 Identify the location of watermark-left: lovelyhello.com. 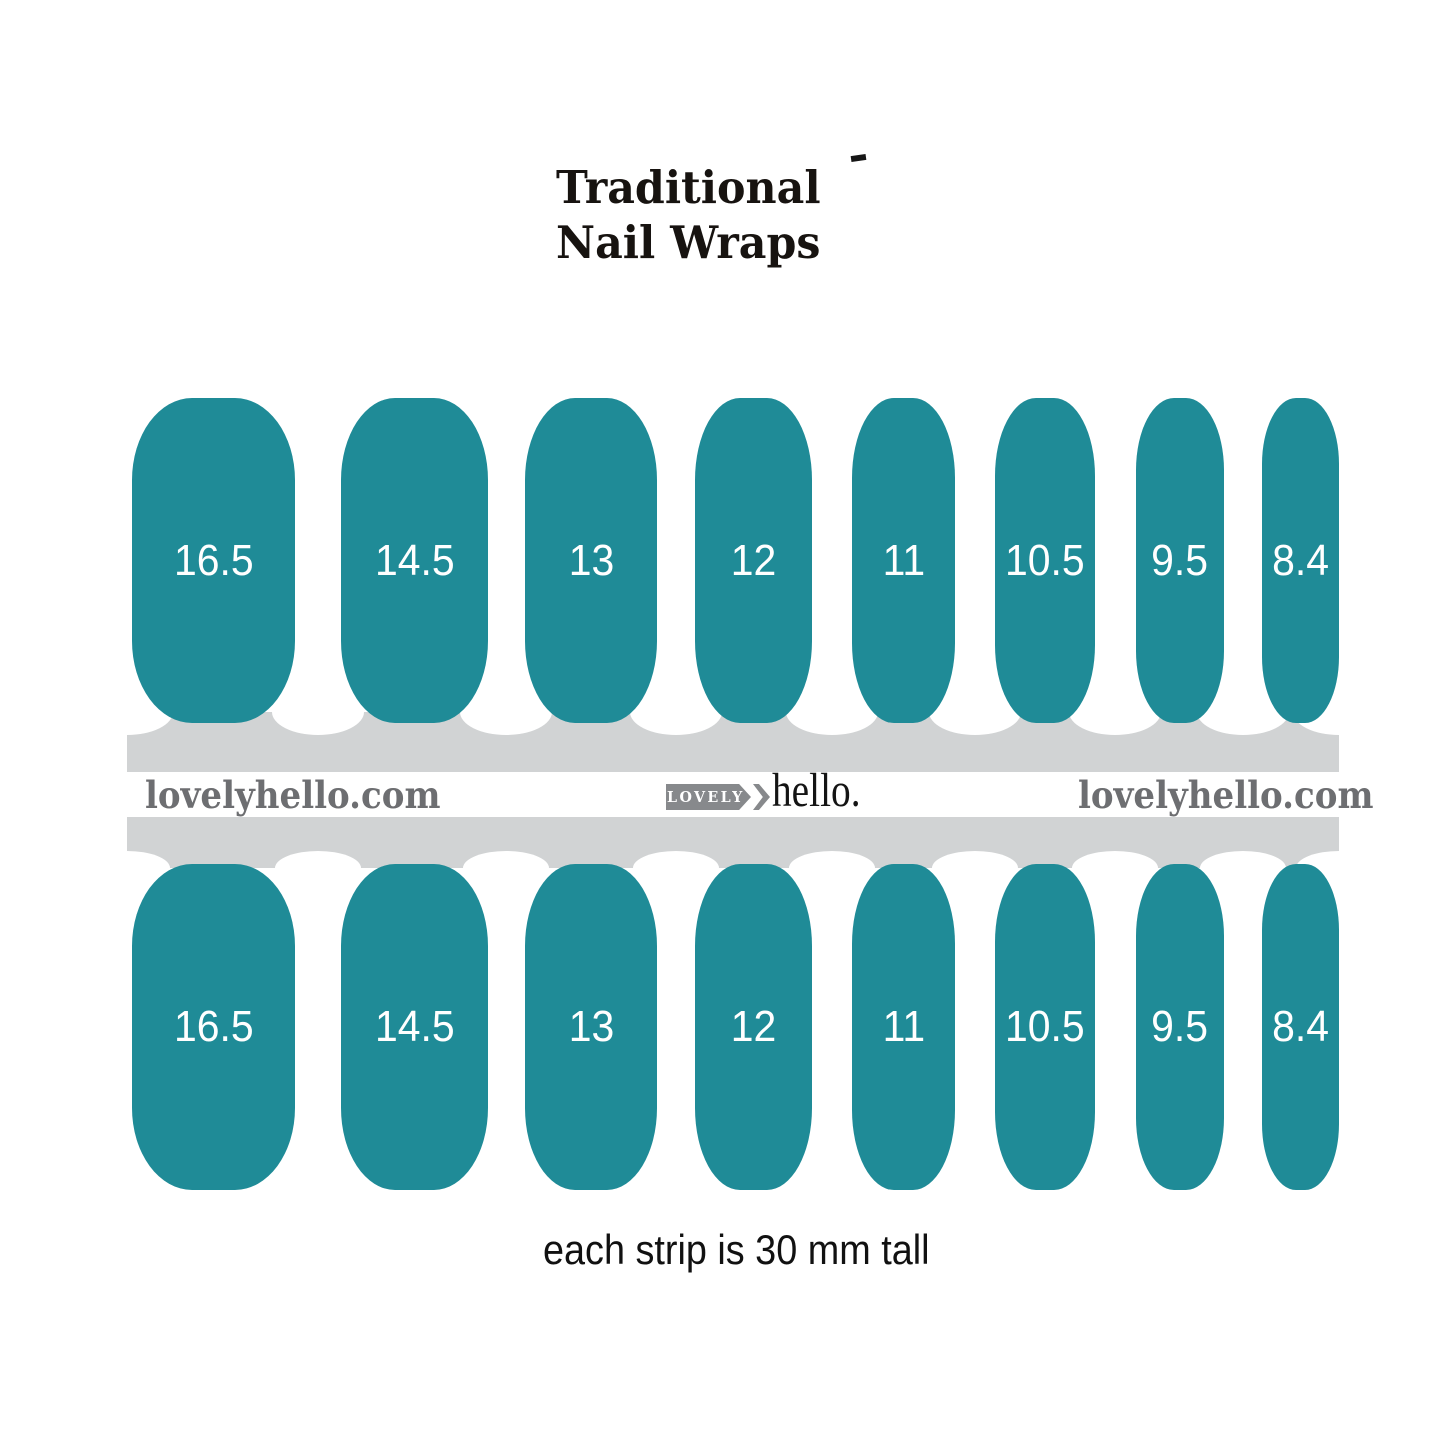
(293, 794).